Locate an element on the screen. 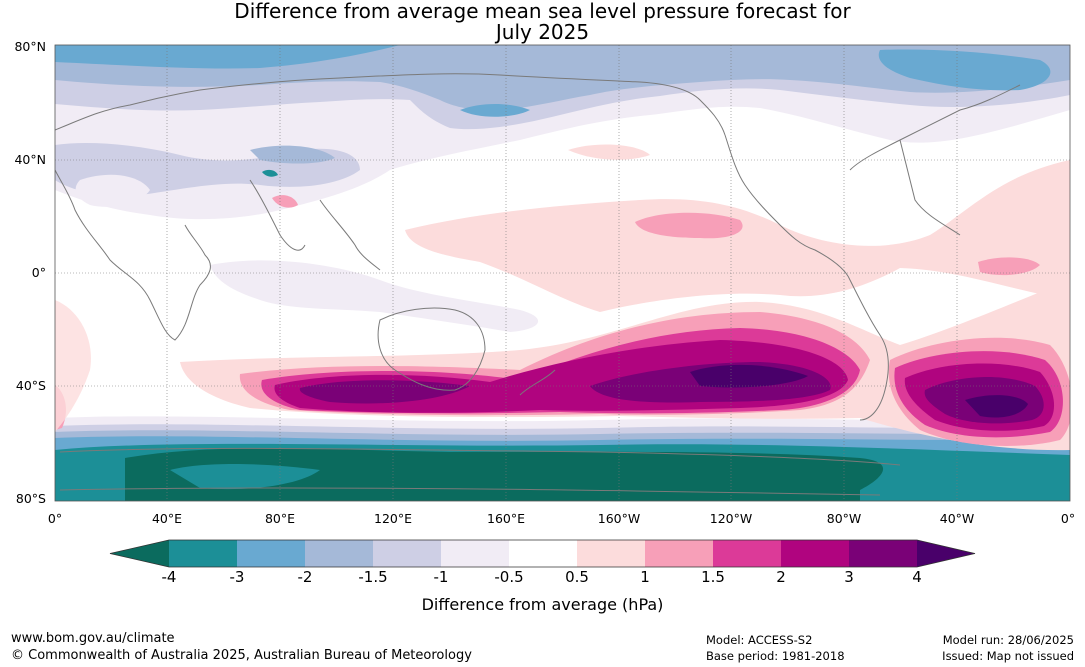  anomaly-tibet-peak is located at coordinates (270, 173).